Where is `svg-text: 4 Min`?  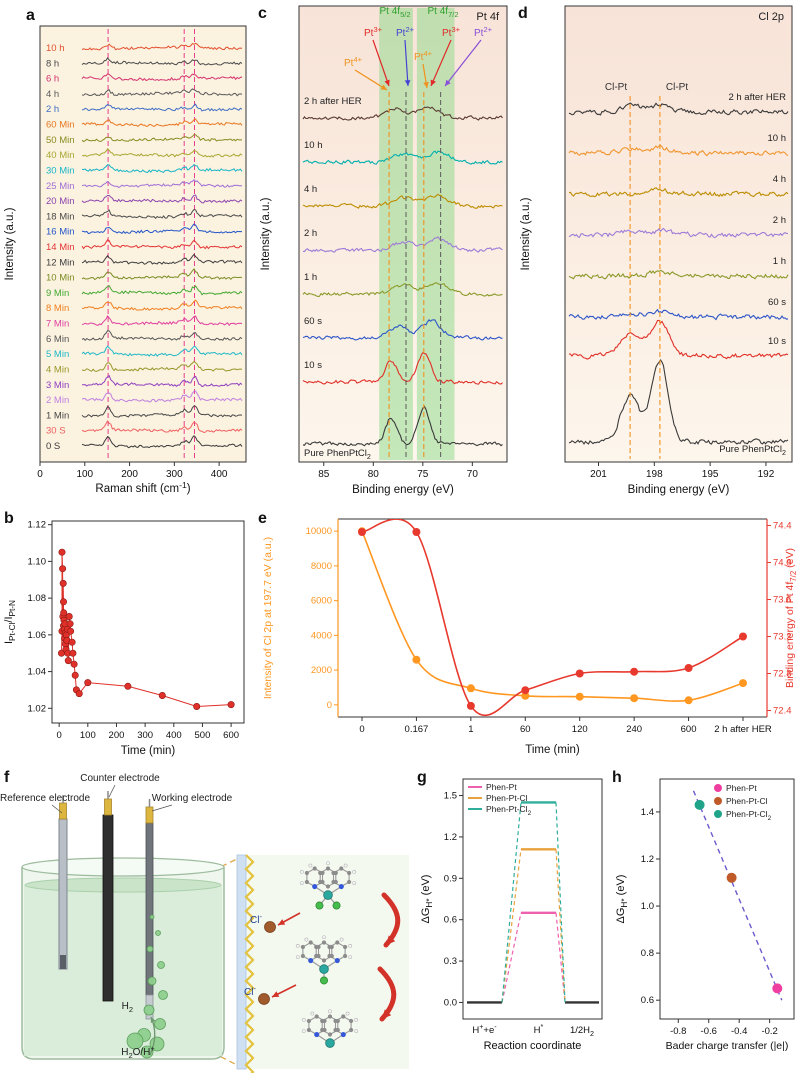 svg-text: 4 Min is located at coordinates (57, 369).